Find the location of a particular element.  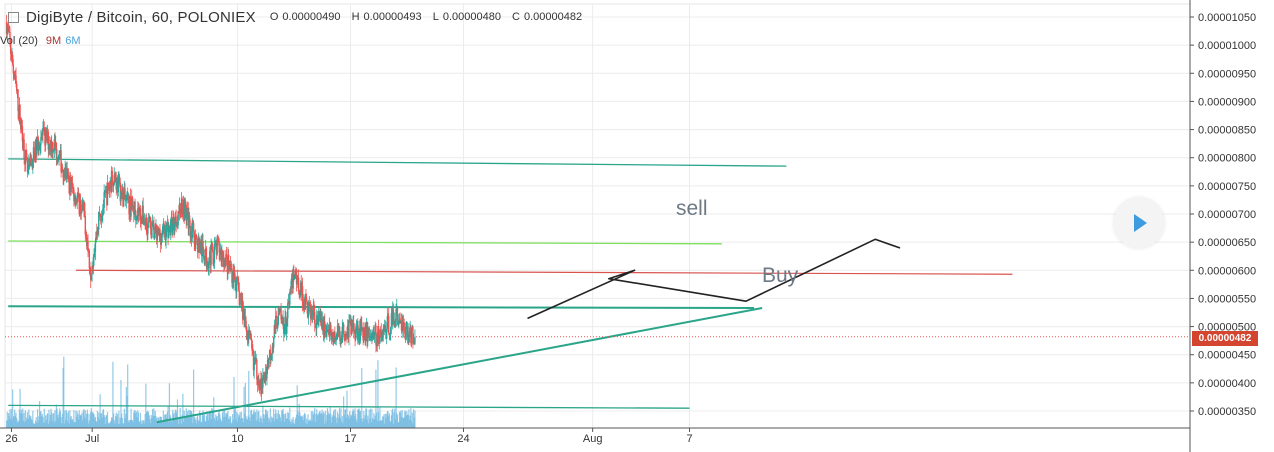

sketch-zigzag is located at coordinates (714, 278).